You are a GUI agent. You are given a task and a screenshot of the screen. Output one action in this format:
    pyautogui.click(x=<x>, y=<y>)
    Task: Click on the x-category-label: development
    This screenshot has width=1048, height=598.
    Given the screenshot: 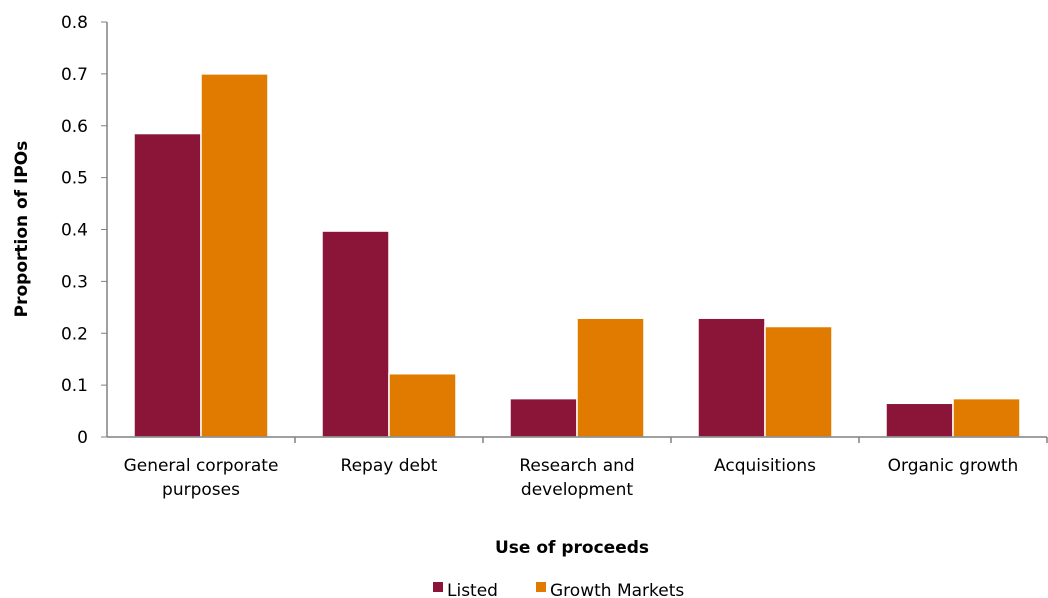 What is the action you would take?
    pyautogui.click(x=577, y=490)
    